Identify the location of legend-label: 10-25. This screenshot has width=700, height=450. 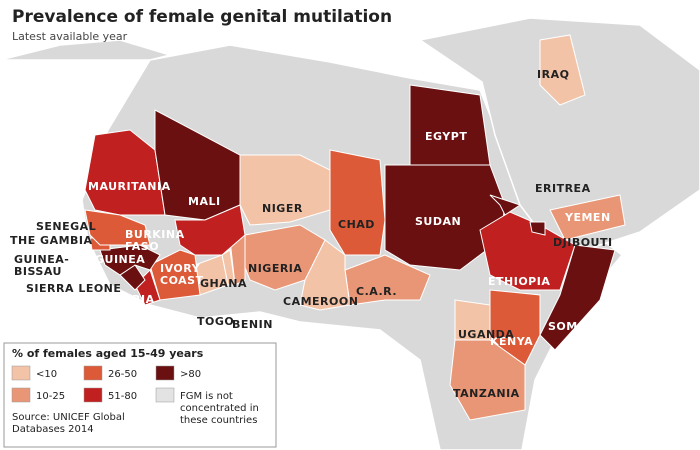
(50, 396).